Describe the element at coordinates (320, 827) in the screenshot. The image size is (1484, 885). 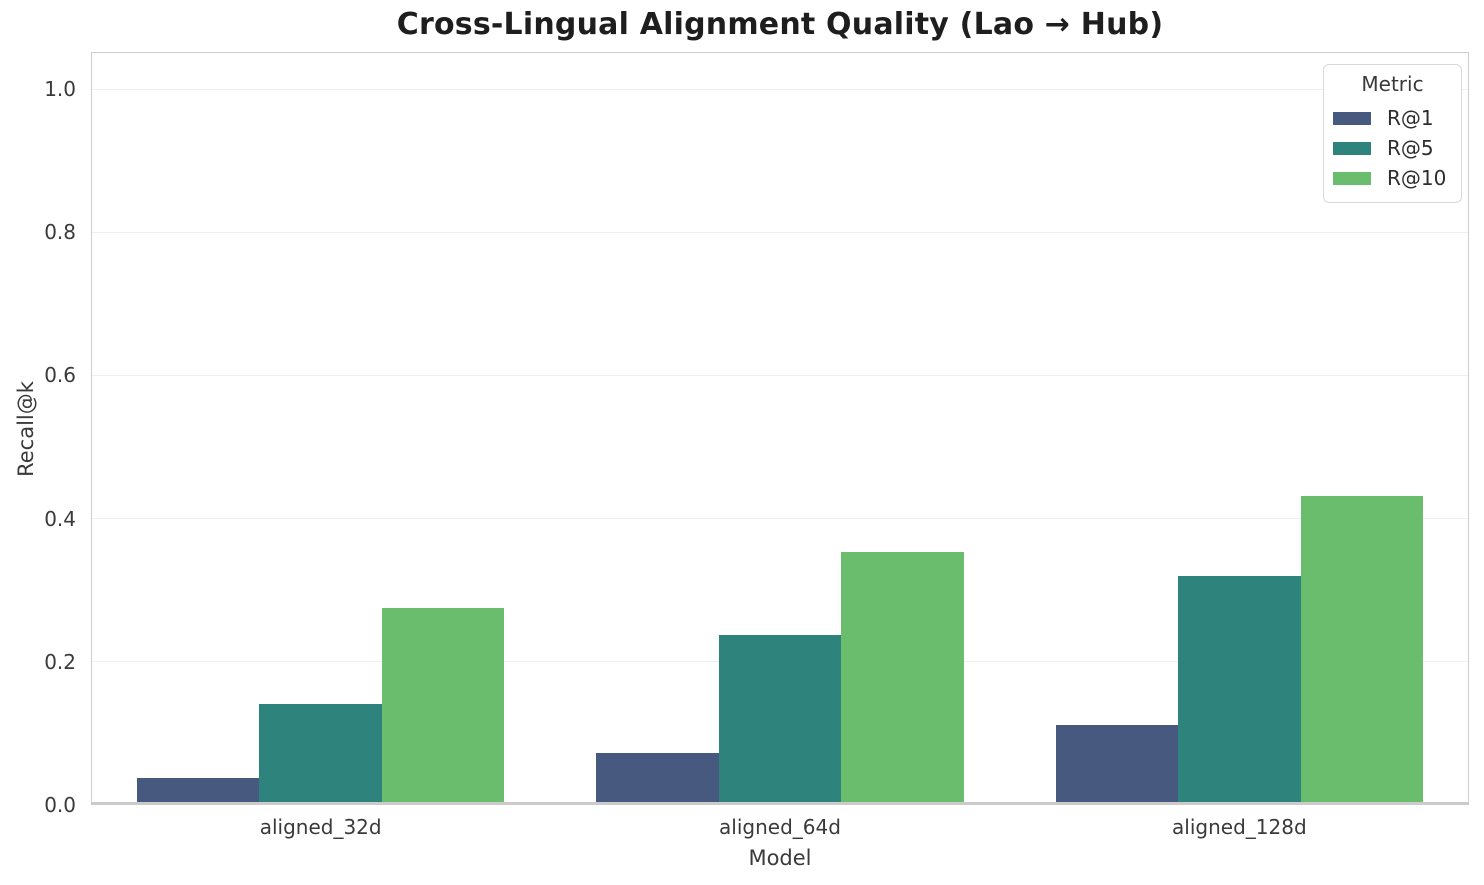
I see `x-tick-label: aligned_32d` at that location.